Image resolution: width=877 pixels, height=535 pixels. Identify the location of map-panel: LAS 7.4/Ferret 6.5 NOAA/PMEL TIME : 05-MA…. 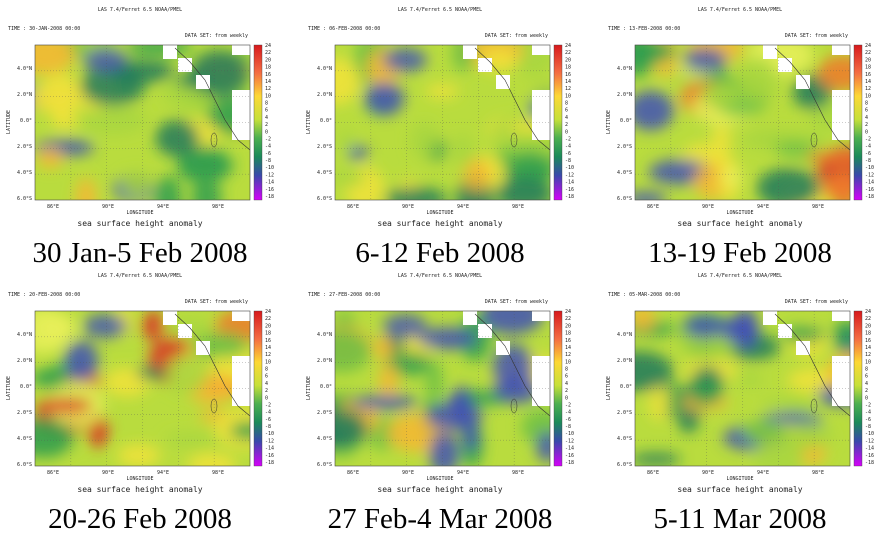
(740, 404).